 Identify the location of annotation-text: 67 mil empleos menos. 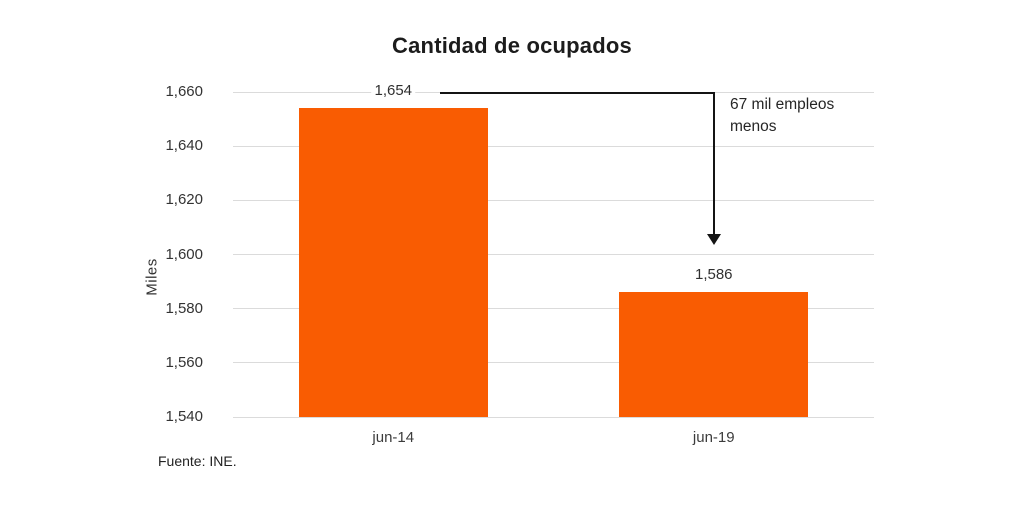
(782, 116).